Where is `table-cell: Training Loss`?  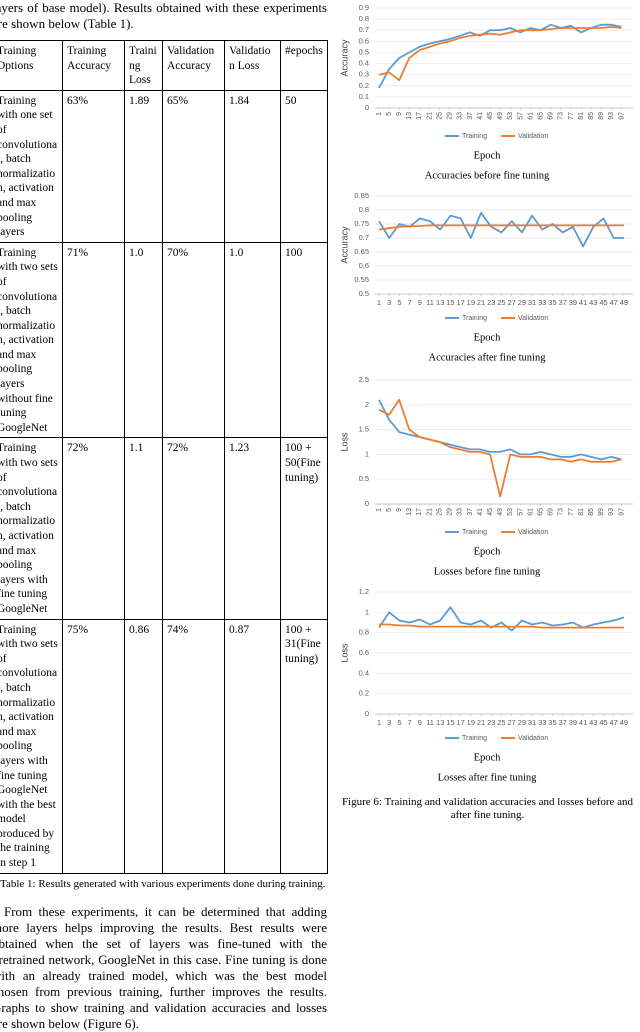 table-cell: Training Loss is located at coordinates (143, 65).